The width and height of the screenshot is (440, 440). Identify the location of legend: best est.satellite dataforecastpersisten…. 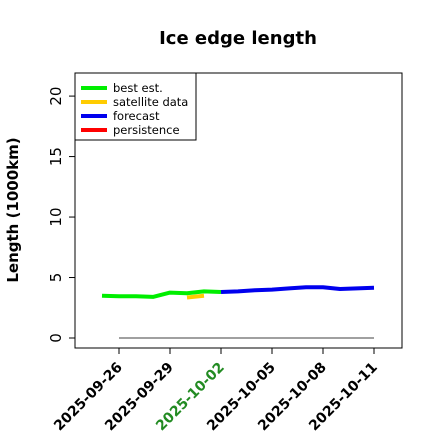
(135, 106).